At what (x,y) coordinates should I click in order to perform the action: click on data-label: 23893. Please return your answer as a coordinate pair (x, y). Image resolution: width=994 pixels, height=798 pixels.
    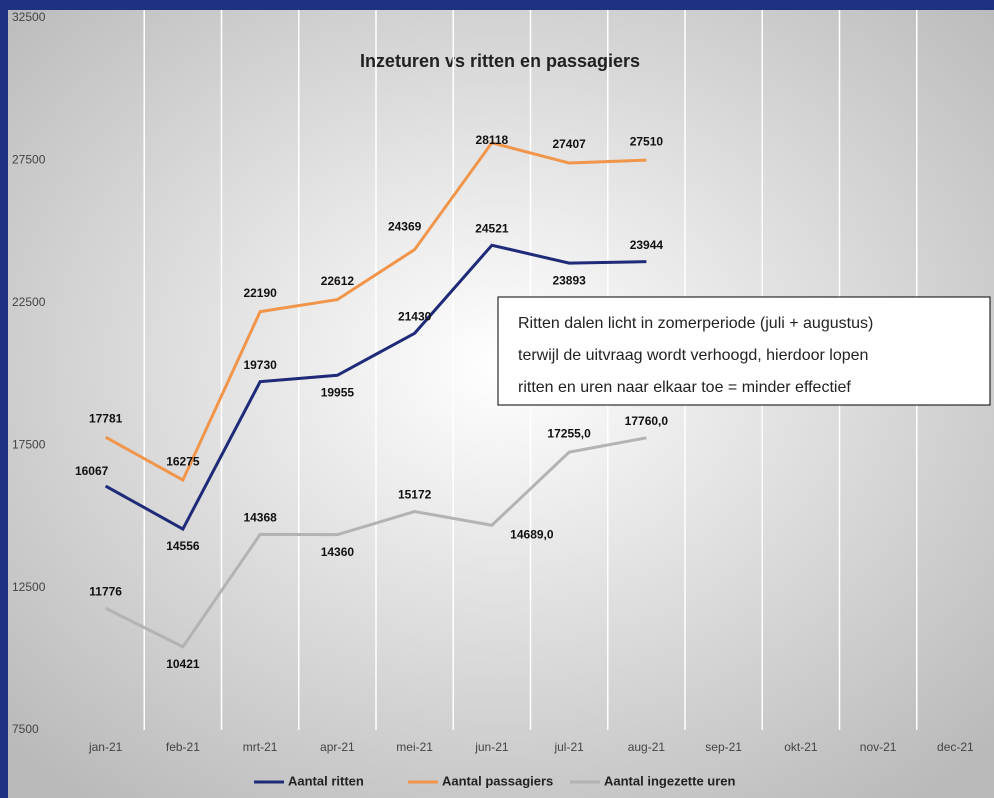
    Looking at the image, I should click on (569, 280).